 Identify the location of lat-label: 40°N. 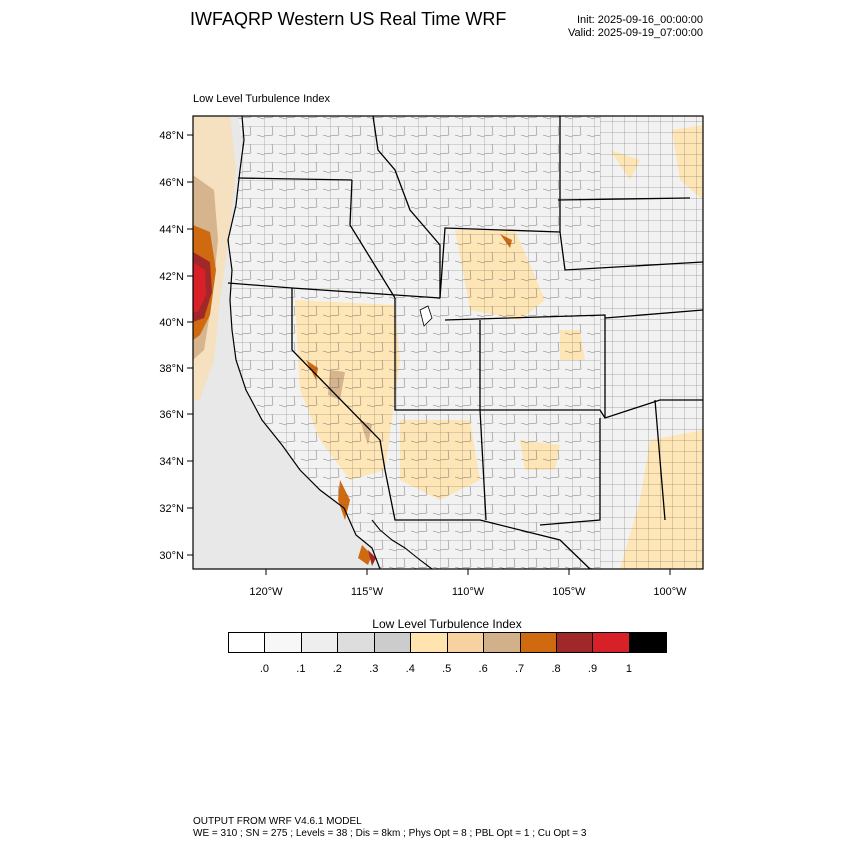
(171, 323).